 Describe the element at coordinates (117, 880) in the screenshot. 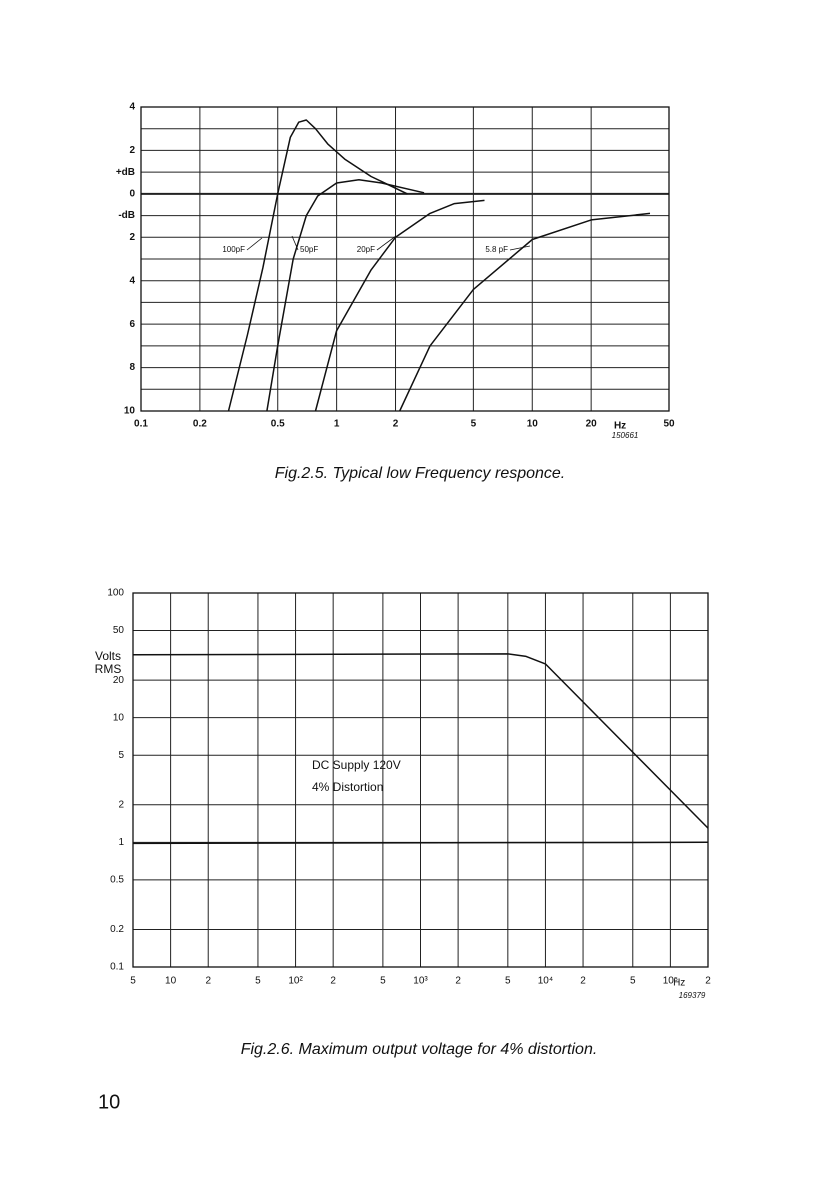

I see `y-tick-label: 0.5` at that location.